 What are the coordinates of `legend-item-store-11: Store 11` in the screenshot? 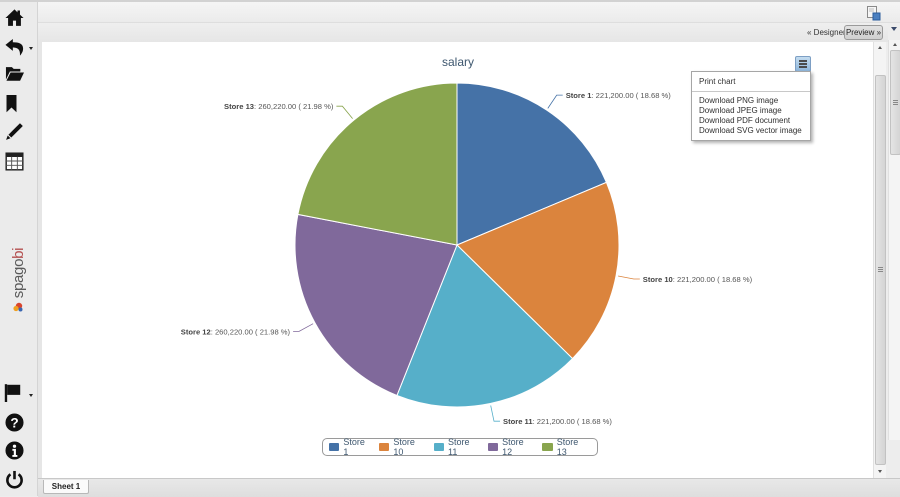 It's located at (456, 447).